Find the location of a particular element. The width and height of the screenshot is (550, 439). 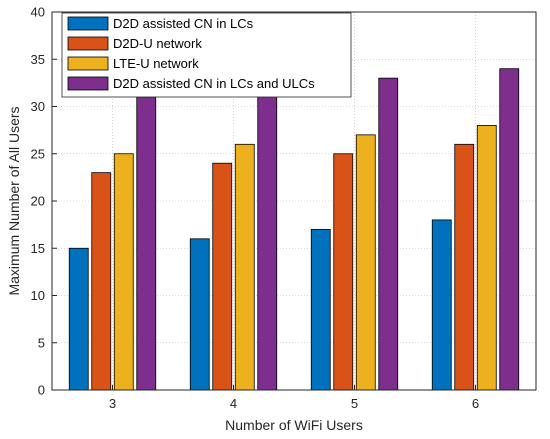

y-tick-label: 10 is located at coordinates (38, 295).